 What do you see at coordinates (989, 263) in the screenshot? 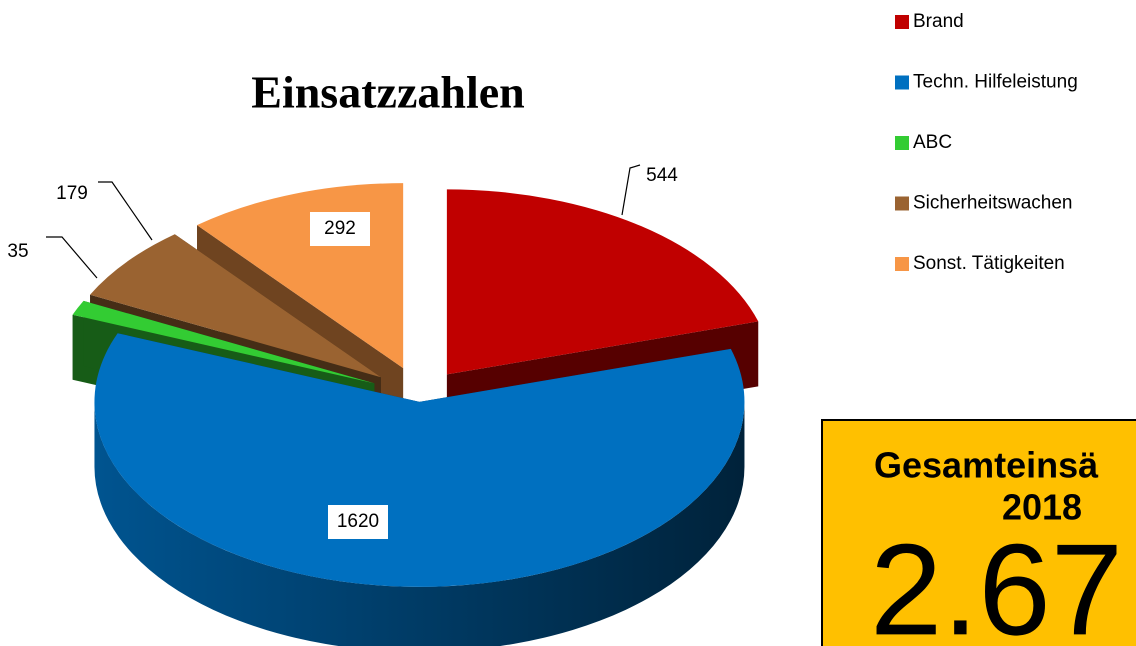
I see `legend-label: Sonst. Tätigkeiten` at bounding box center [989, 263].